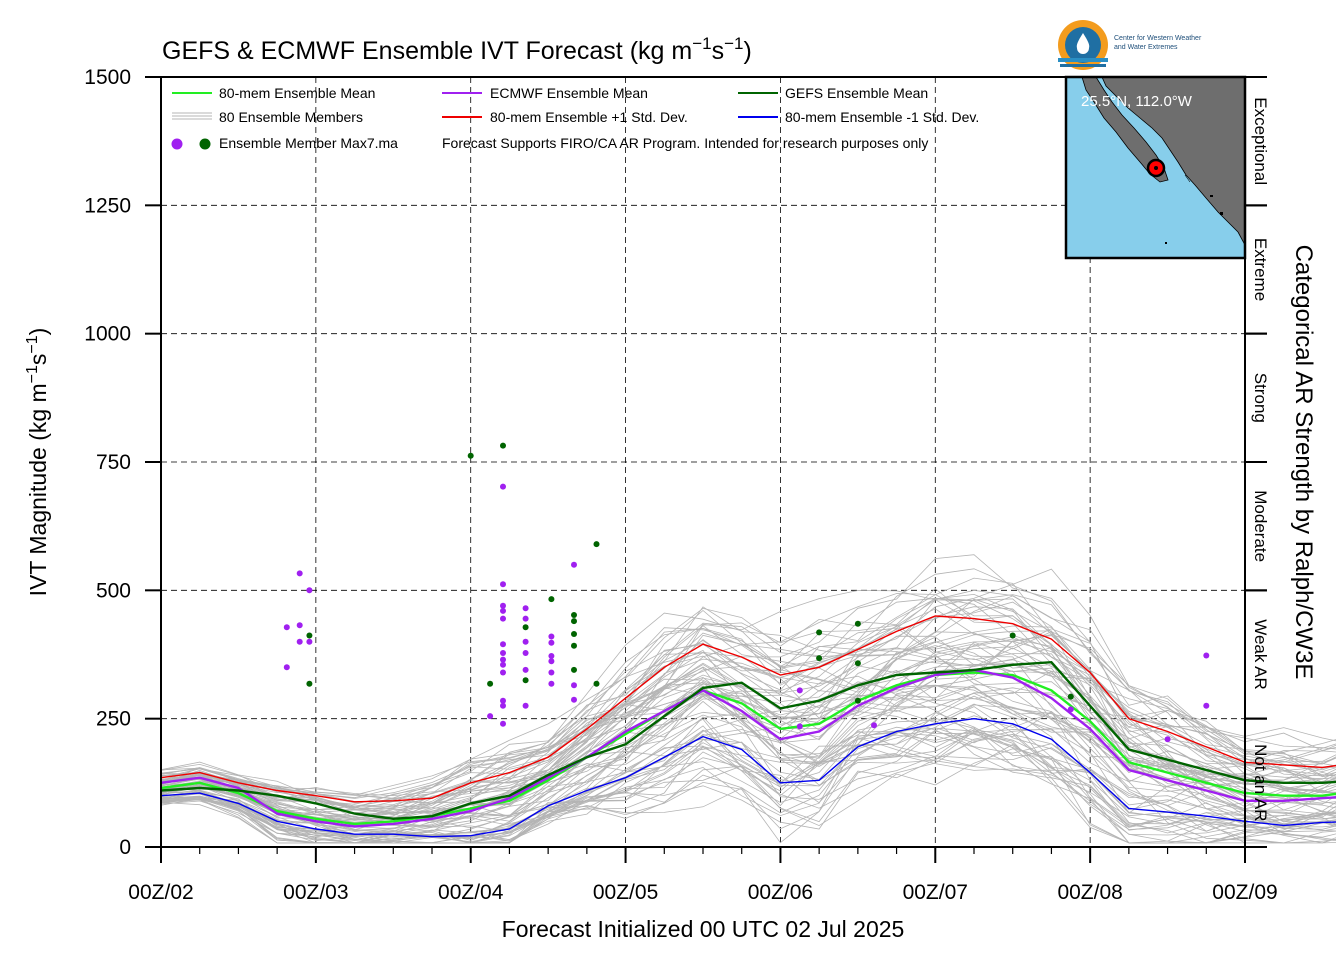 The image size is (1336, 962). What do you see at coordinates (38, 360) in the screenshot?
I see `ylabel-mid: s` at bounding box center [38, 360].